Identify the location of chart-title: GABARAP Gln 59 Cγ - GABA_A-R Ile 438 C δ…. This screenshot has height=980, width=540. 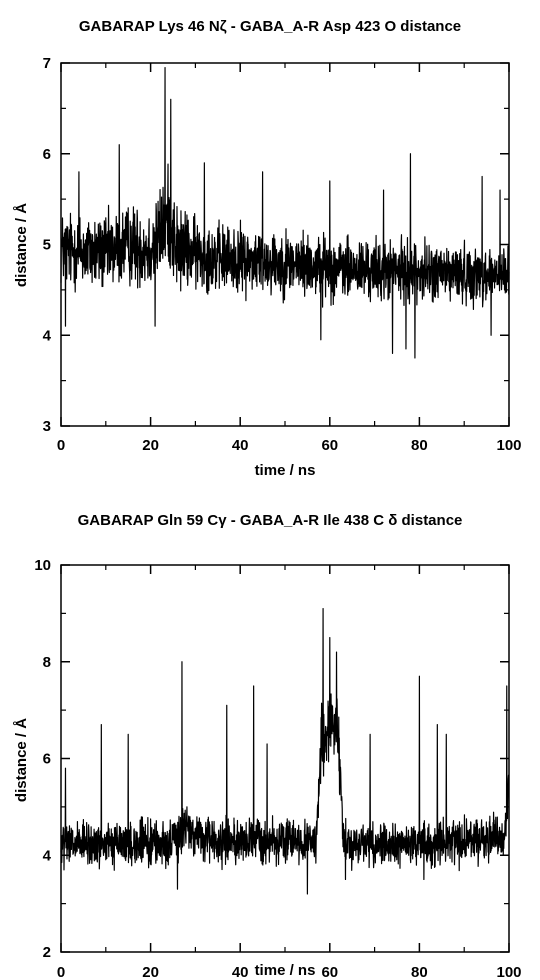
(270, 520).